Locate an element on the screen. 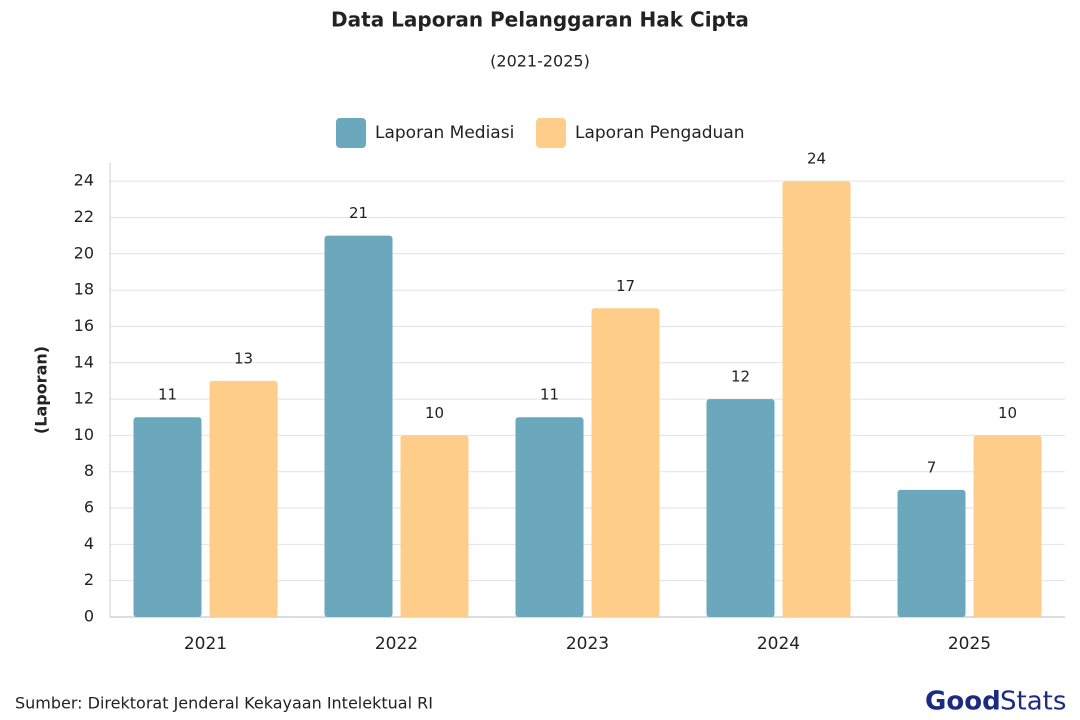 The height and width of the screenshot is (720, 1080). y-tick-label: 6 is located at coordinates (89, 507).